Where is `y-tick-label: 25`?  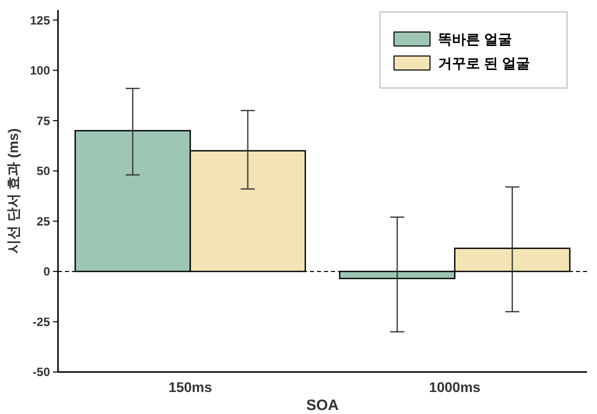 y-tick-label: 25 is located at coordinates (43, 221).